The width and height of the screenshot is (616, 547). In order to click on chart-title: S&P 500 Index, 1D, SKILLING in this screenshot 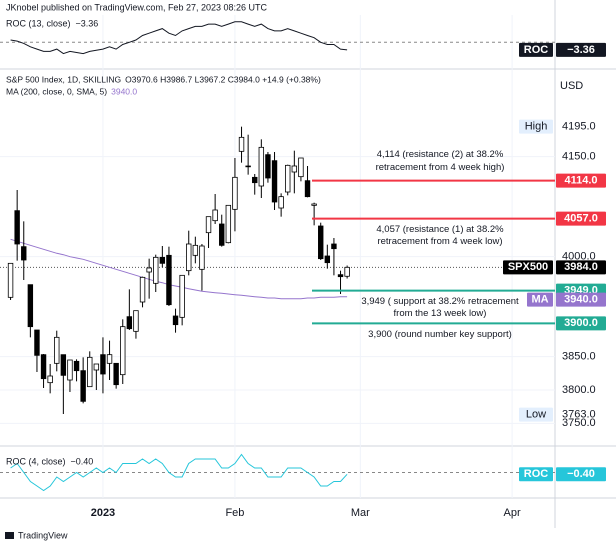, I will do `click(63, 79)`.